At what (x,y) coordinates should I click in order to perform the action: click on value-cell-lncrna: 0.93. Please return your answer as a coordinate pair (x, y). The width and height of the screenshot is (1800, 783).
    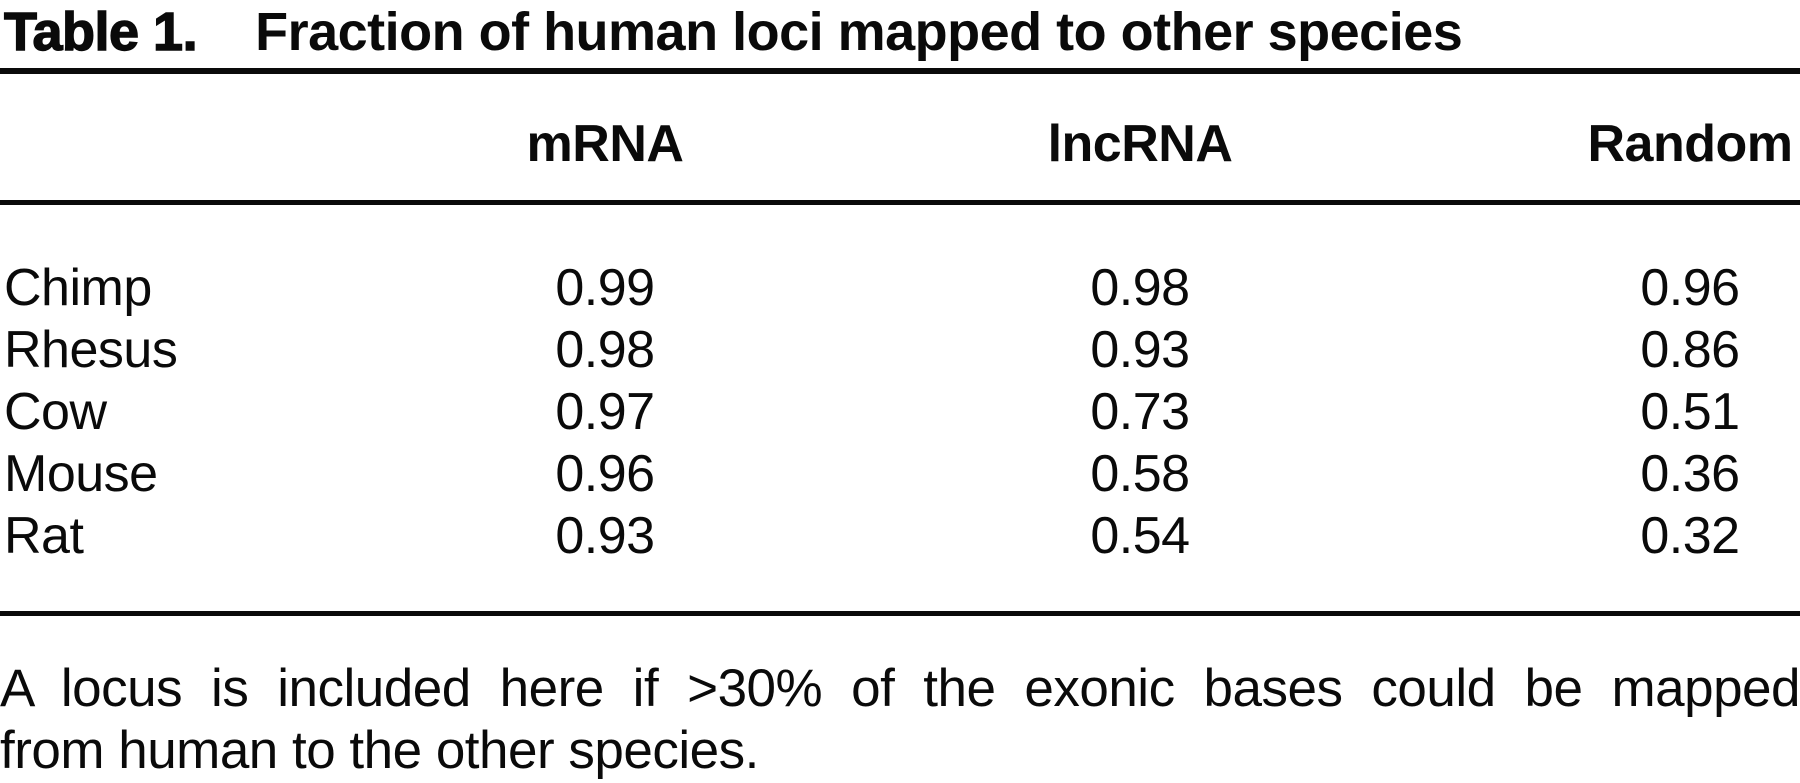
    Looking at the image, I should click on (1140, 350).